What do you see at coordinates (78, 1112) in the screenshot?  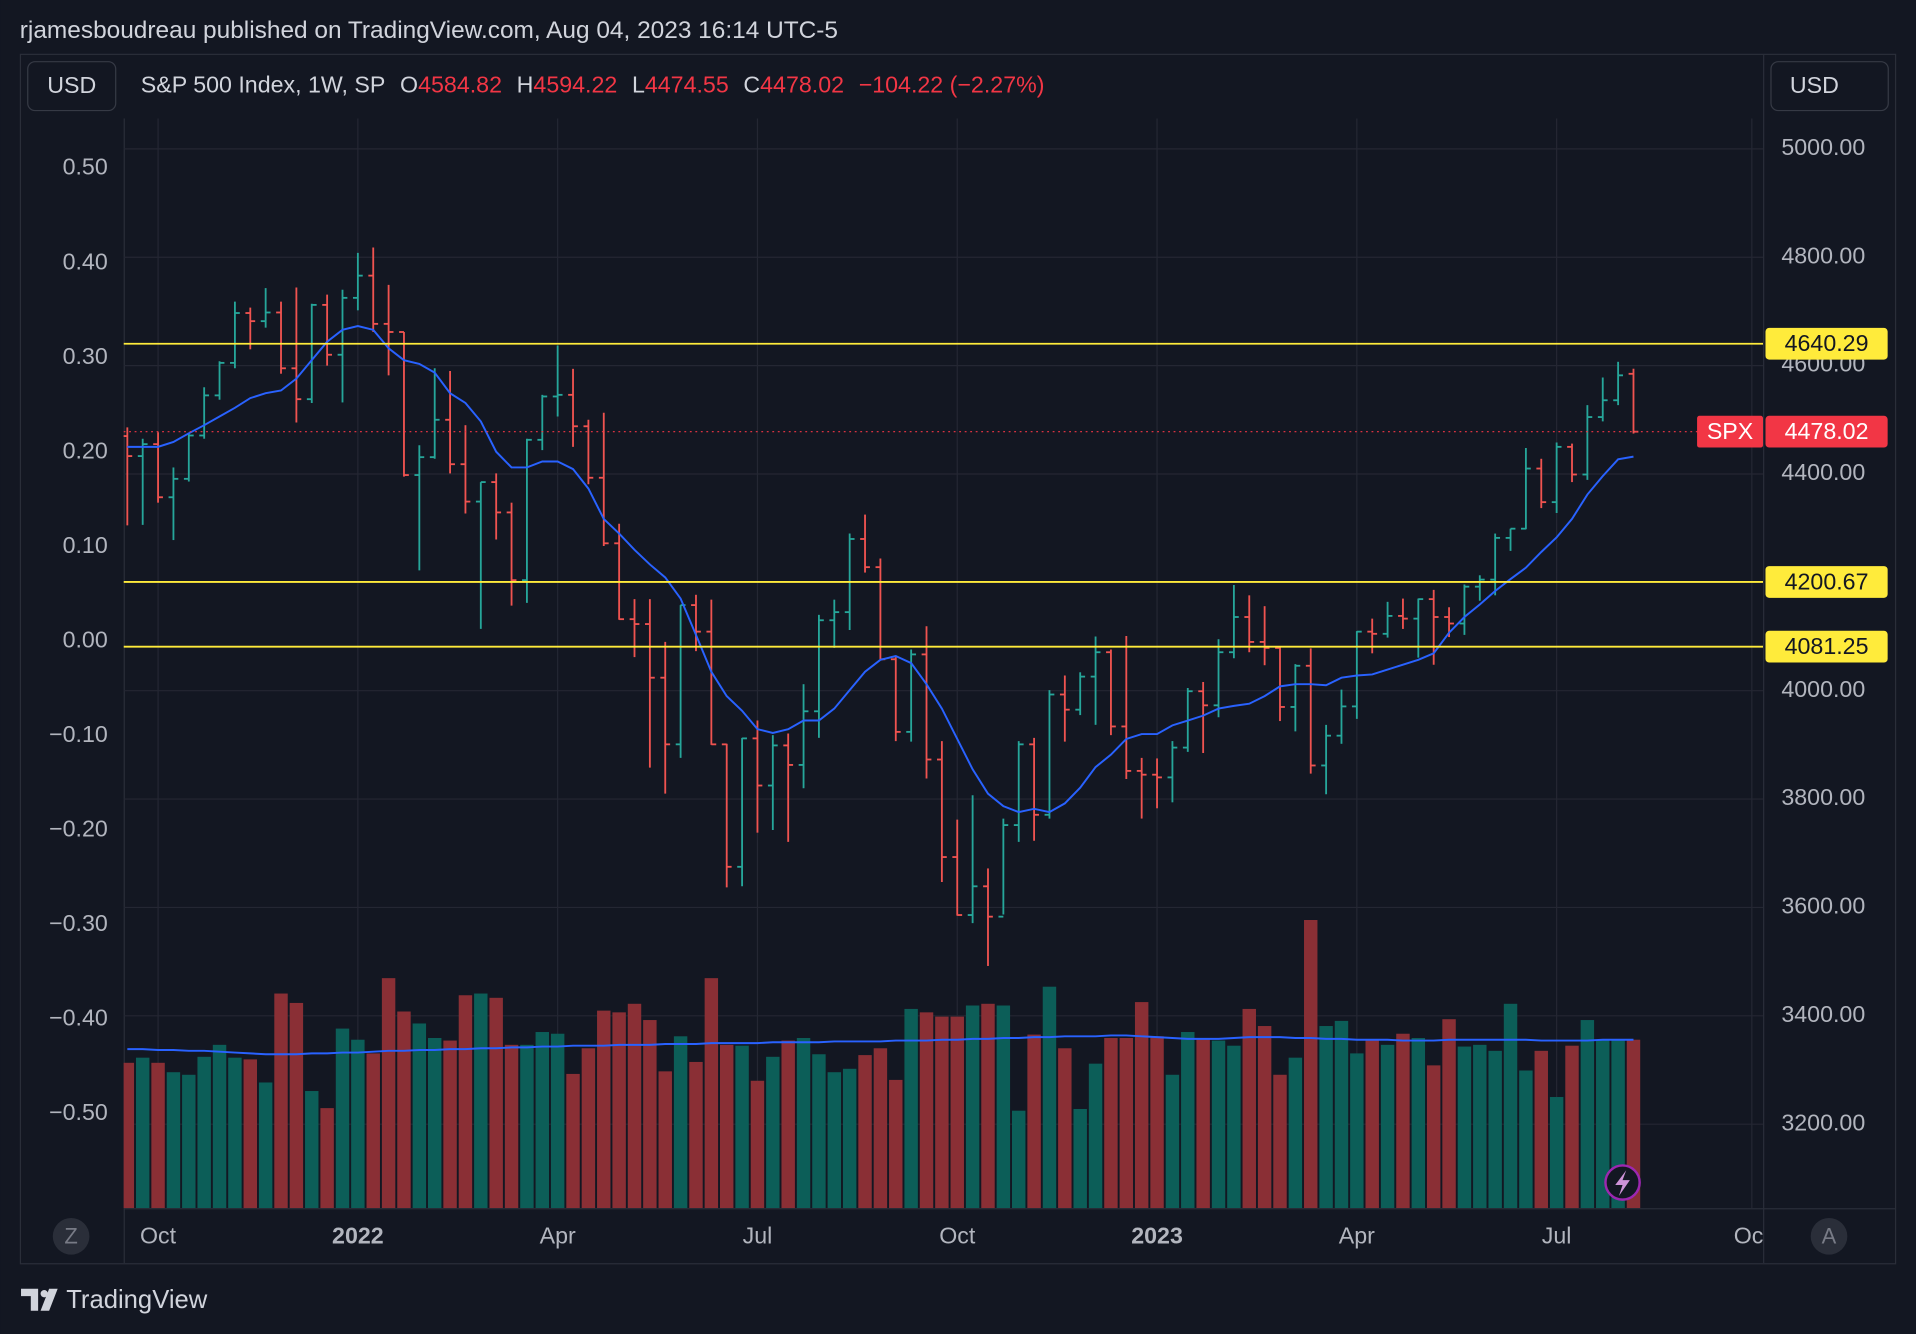 I see `y2-tick-label: −0.50` at bounding box center [78, 1112].